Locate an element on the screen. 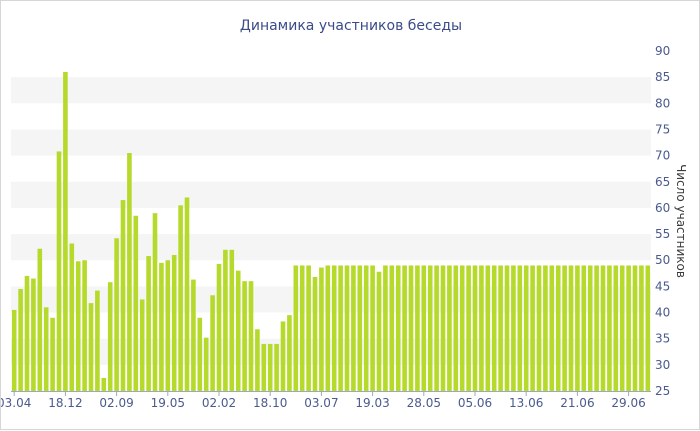 The width and height of the screenshot is (700, 431). y-tick-label: 85 is located at coordinates (662, 77).